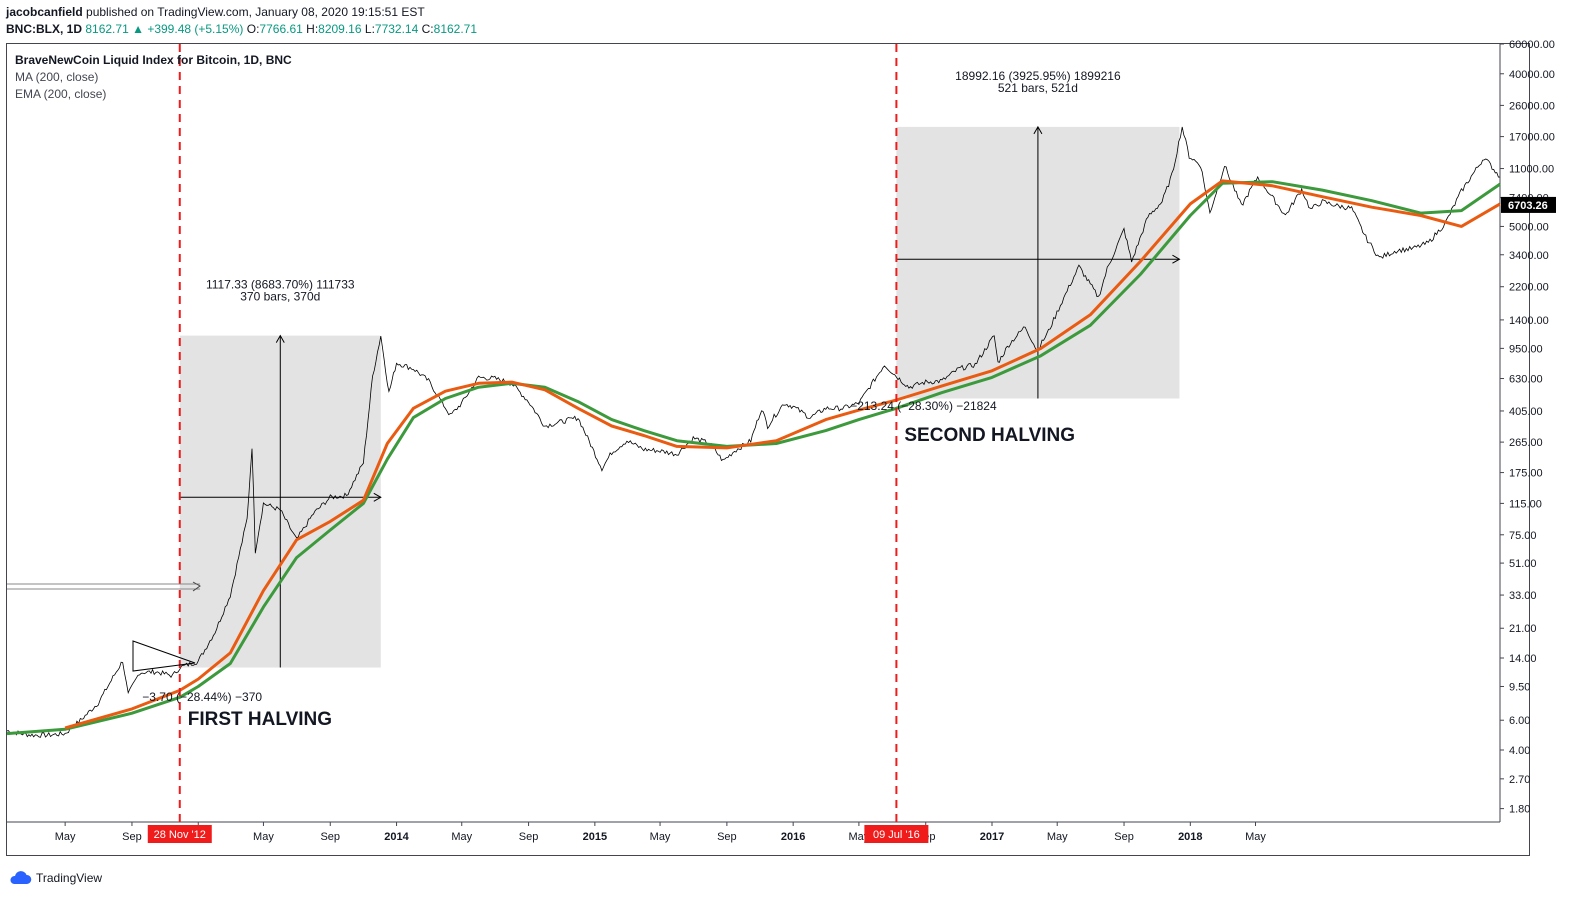 The image size is (1593, 900). Describe the element at coordinates (1526, 474) in the screenshot. I see `y-tick-label: 175.00` at that location.